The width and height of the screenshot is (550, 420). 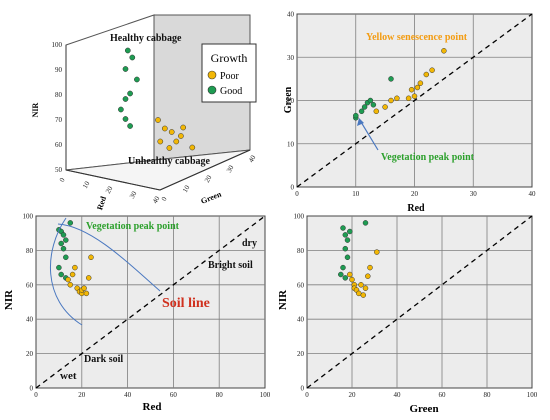 What do you see at coordinates (532, 395) in the screenshot?
I see `x-tick-label: 100` at bounding box center [532, 395].